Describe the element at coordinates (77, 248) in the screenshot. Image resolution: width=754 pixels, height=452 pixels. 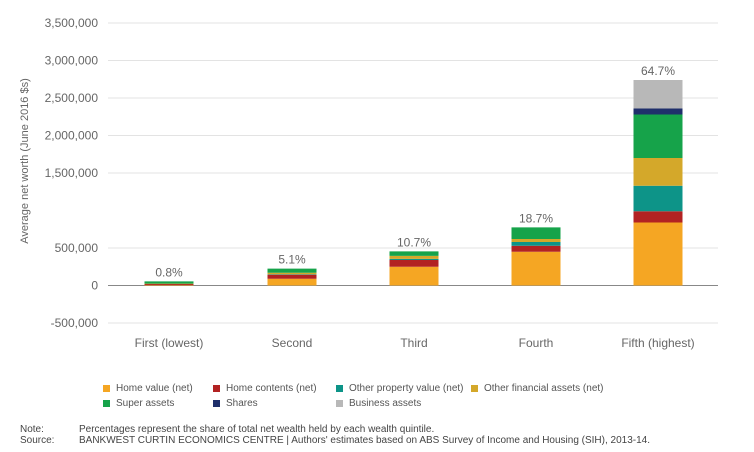
I see `y-tick-label: 500,000` at that location.